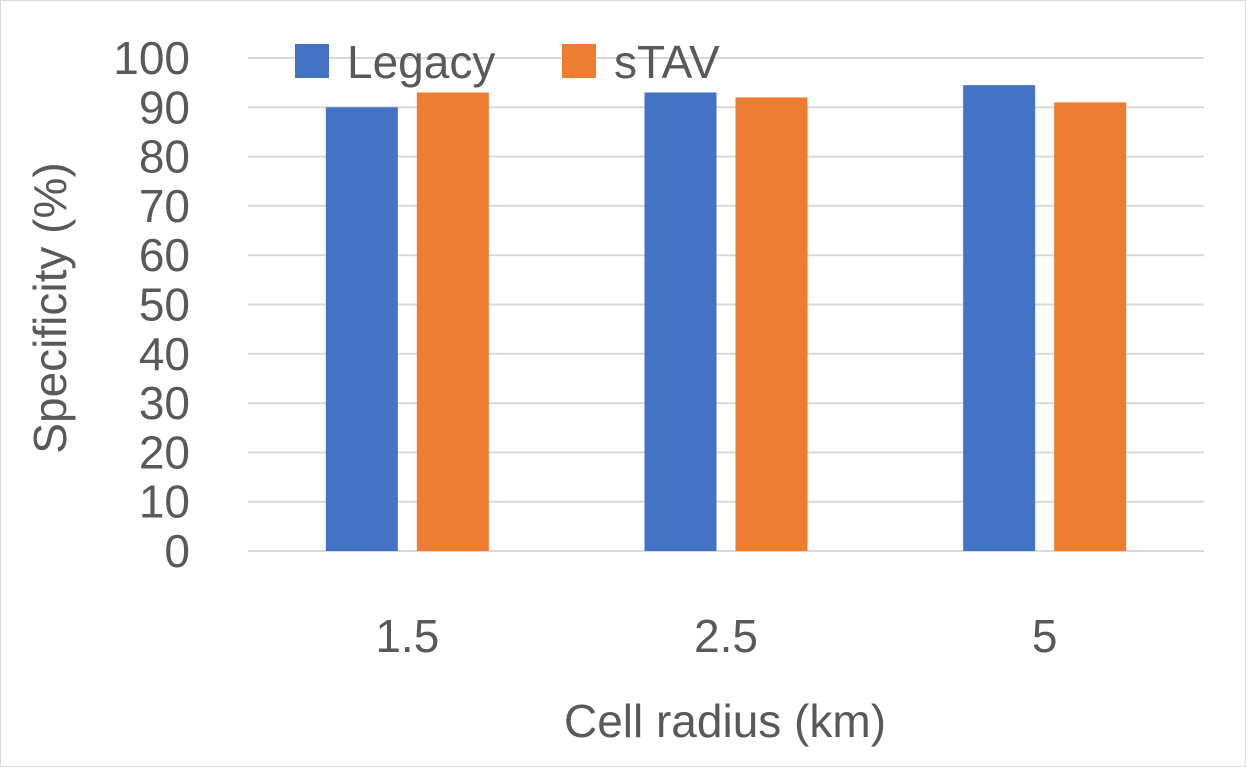 This screenshot has width=1246, height=767. What do you see at coordinates (312, 61) in the screenshot?
I see `legend-swatch-legacy` at bounding box center [312, 61].